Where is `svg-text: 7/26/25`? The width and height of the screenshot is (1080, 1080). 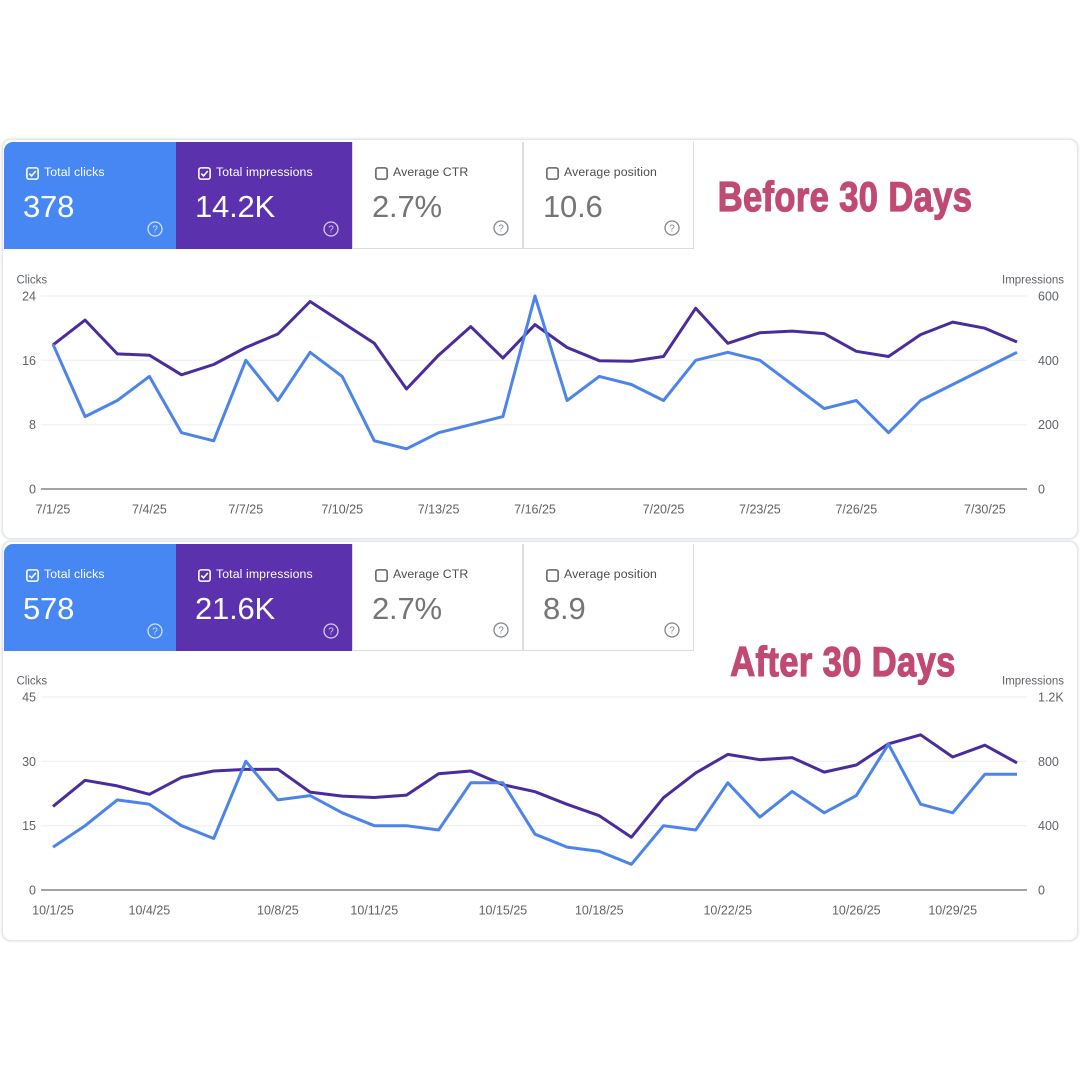 svg-text: 7/26/25 is located at coordinates (856, 510).